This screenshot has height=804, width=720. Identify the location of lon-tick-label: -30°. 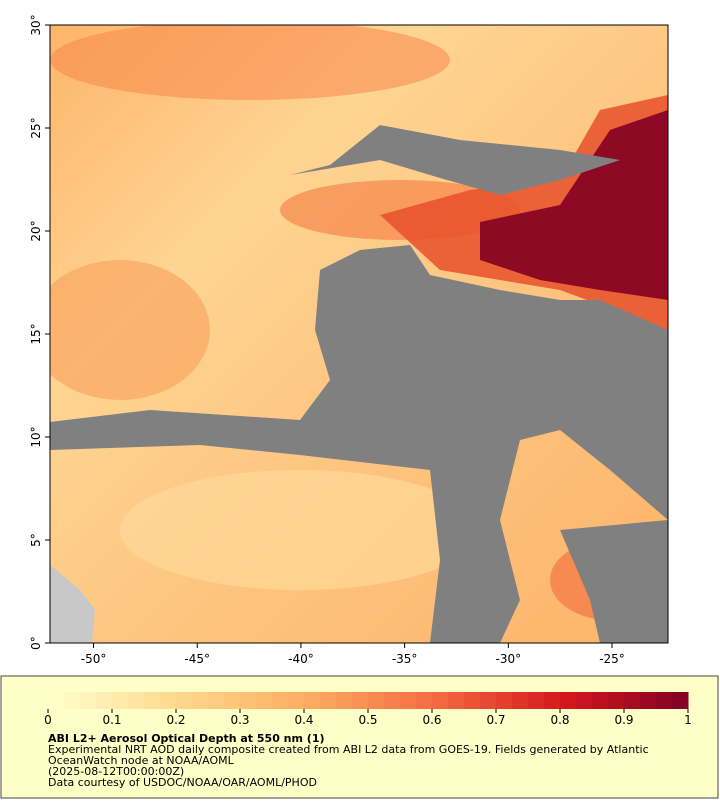
(509, 659).